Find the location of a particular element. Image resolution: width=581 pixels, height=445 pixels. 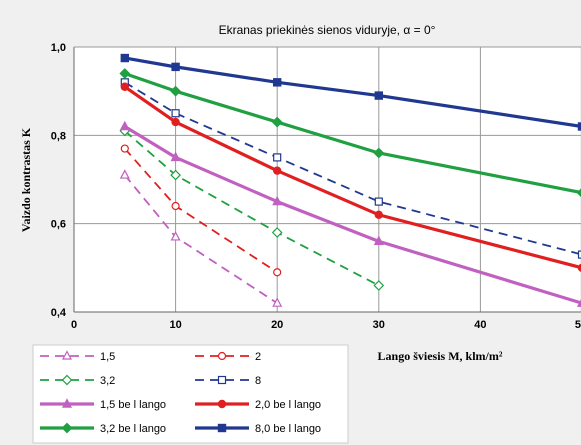

x-tick-label: 0 is located at coordinates (74, 325).